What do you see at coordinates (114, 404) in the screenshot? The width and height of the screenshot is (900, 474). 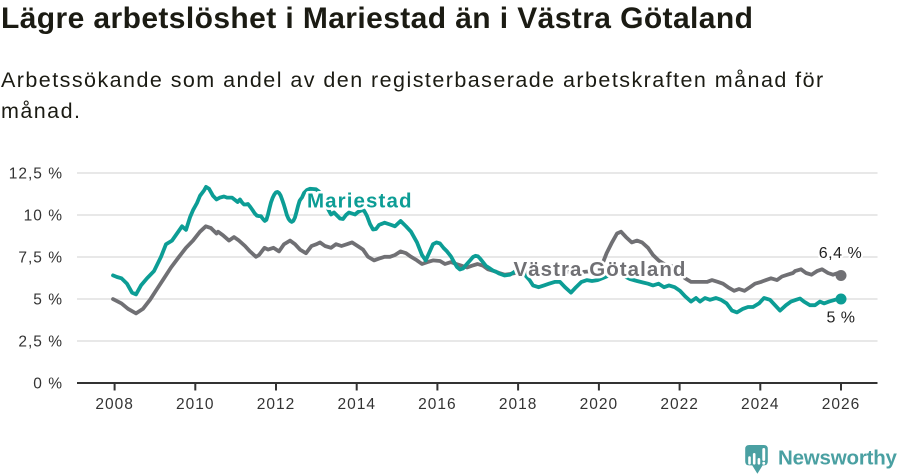 I see `svg-text: 2008` at bounding box center [114, 404].